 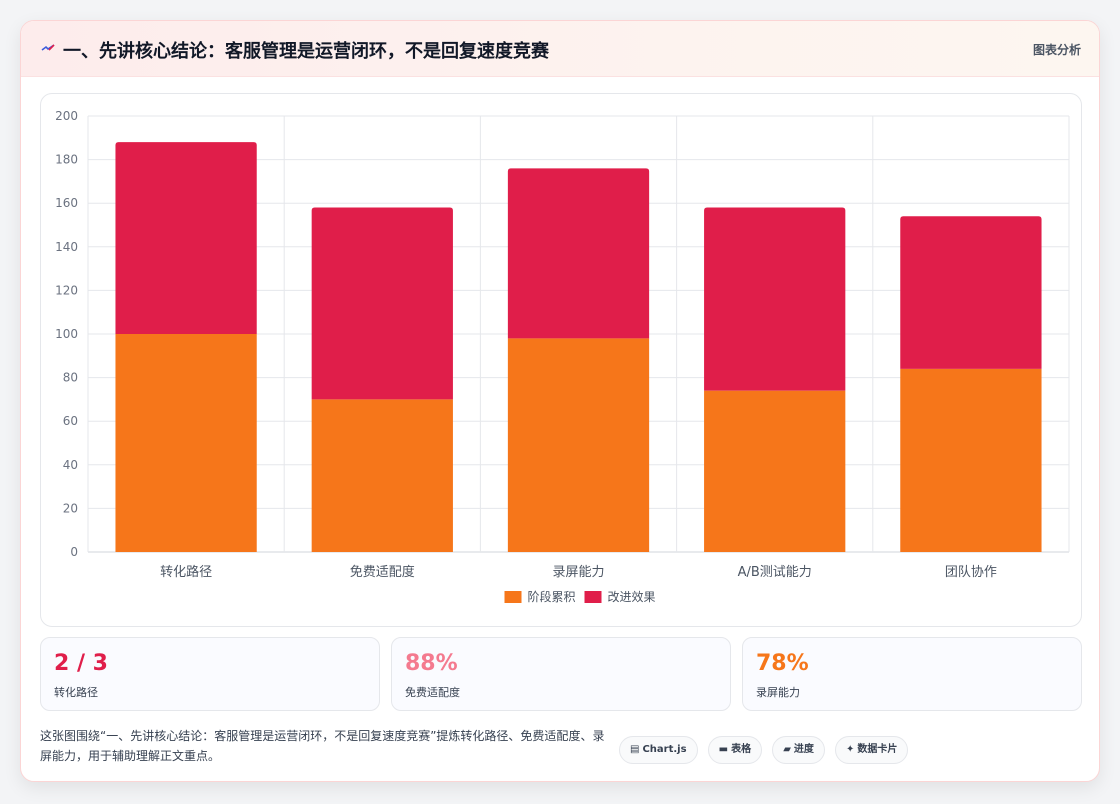 I want to click on x-tick-label: 转化路径, so click(x=186, y=572).